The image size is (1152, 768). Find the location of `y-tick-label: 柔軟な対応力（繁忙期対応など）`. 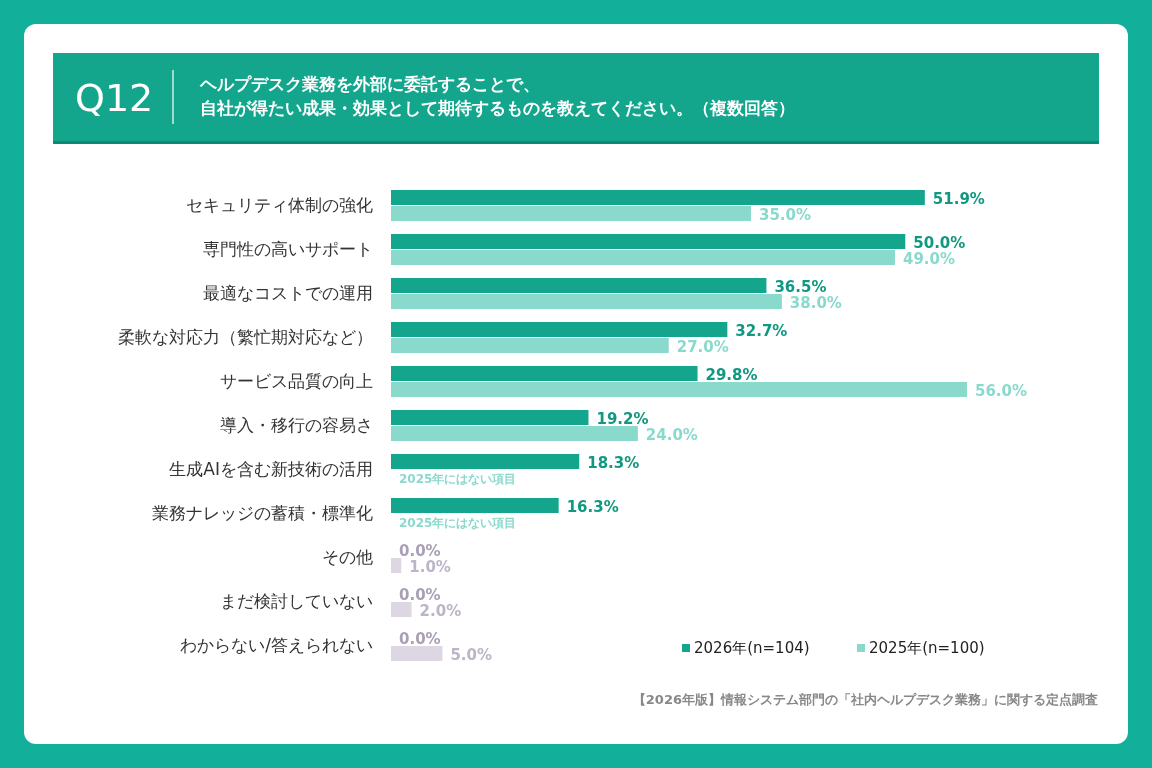

y-tick-label: 柔軟な対応力（繁忙期対応など） is located at coordinates (245, 337).